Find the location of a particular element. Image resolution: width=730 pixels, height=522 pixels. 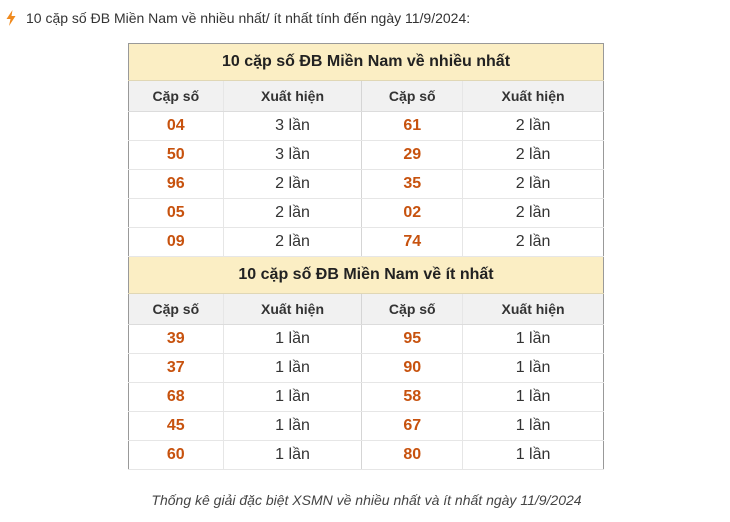

most-title: 10 cặp số ĐB Miền Nam về nhiều nhất is located at coordinates (366, 62).